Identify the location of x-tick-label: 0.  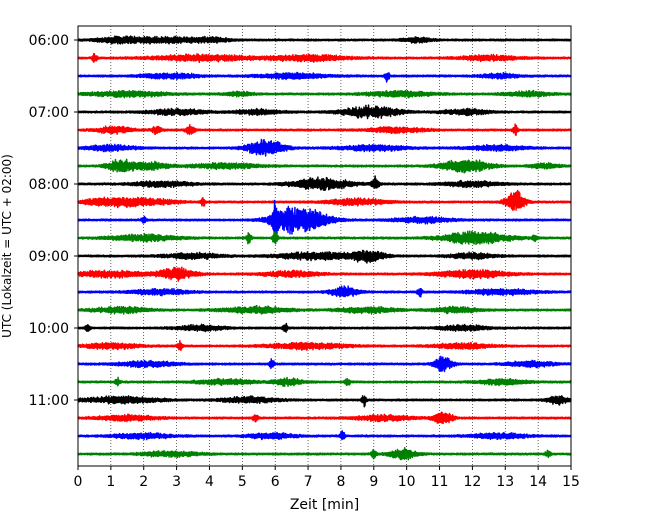
(78, 482).